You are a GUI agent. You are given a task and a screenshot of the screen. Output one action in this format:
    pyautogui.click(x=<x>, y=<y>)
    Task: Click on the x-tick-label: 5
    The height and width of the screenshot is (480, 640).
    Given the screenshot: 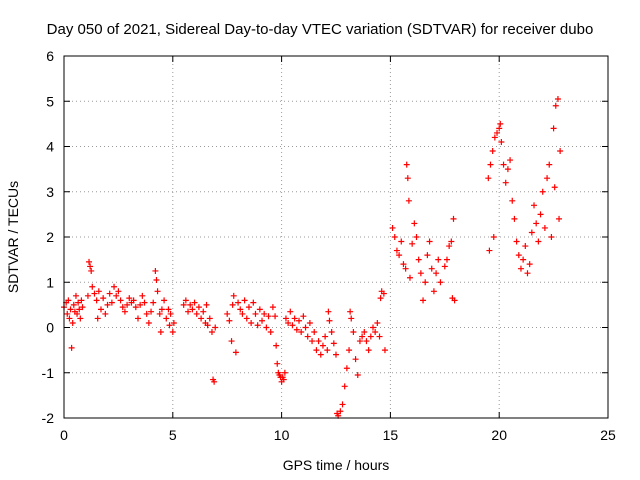 What is the action you would take?
    pyautogui.click(x=173, y=435)
    